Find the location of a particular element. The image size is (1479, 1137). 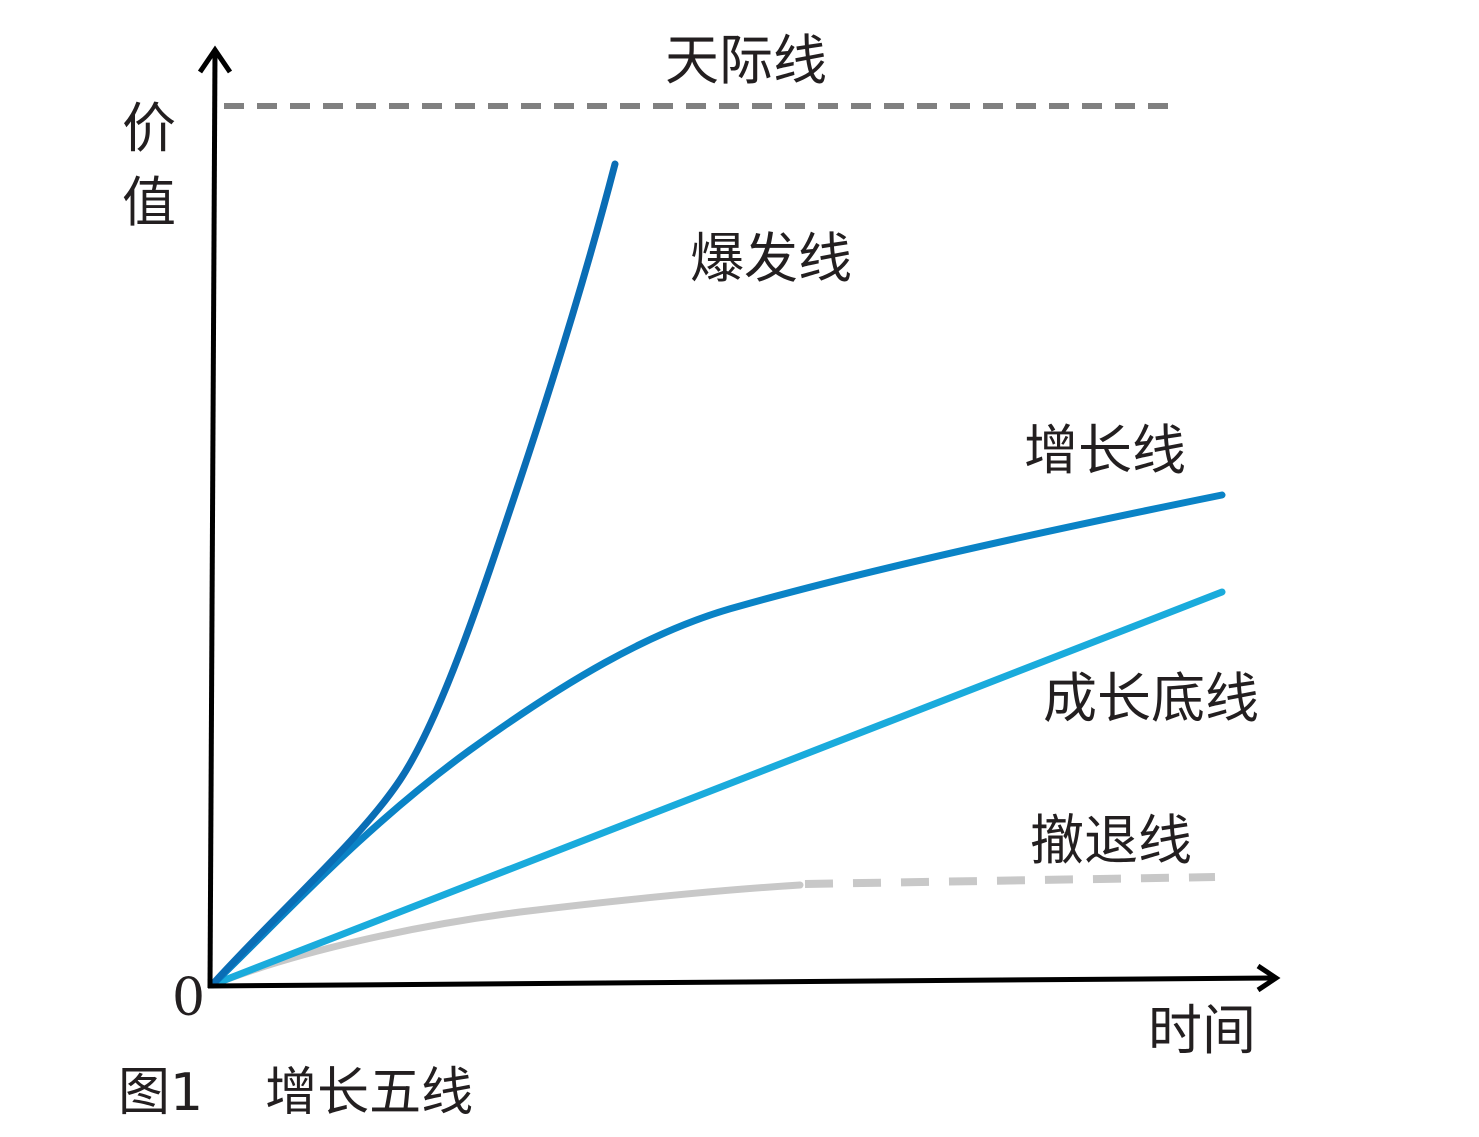

y-axis-arrow-icon is located at coordinates (215, 59).